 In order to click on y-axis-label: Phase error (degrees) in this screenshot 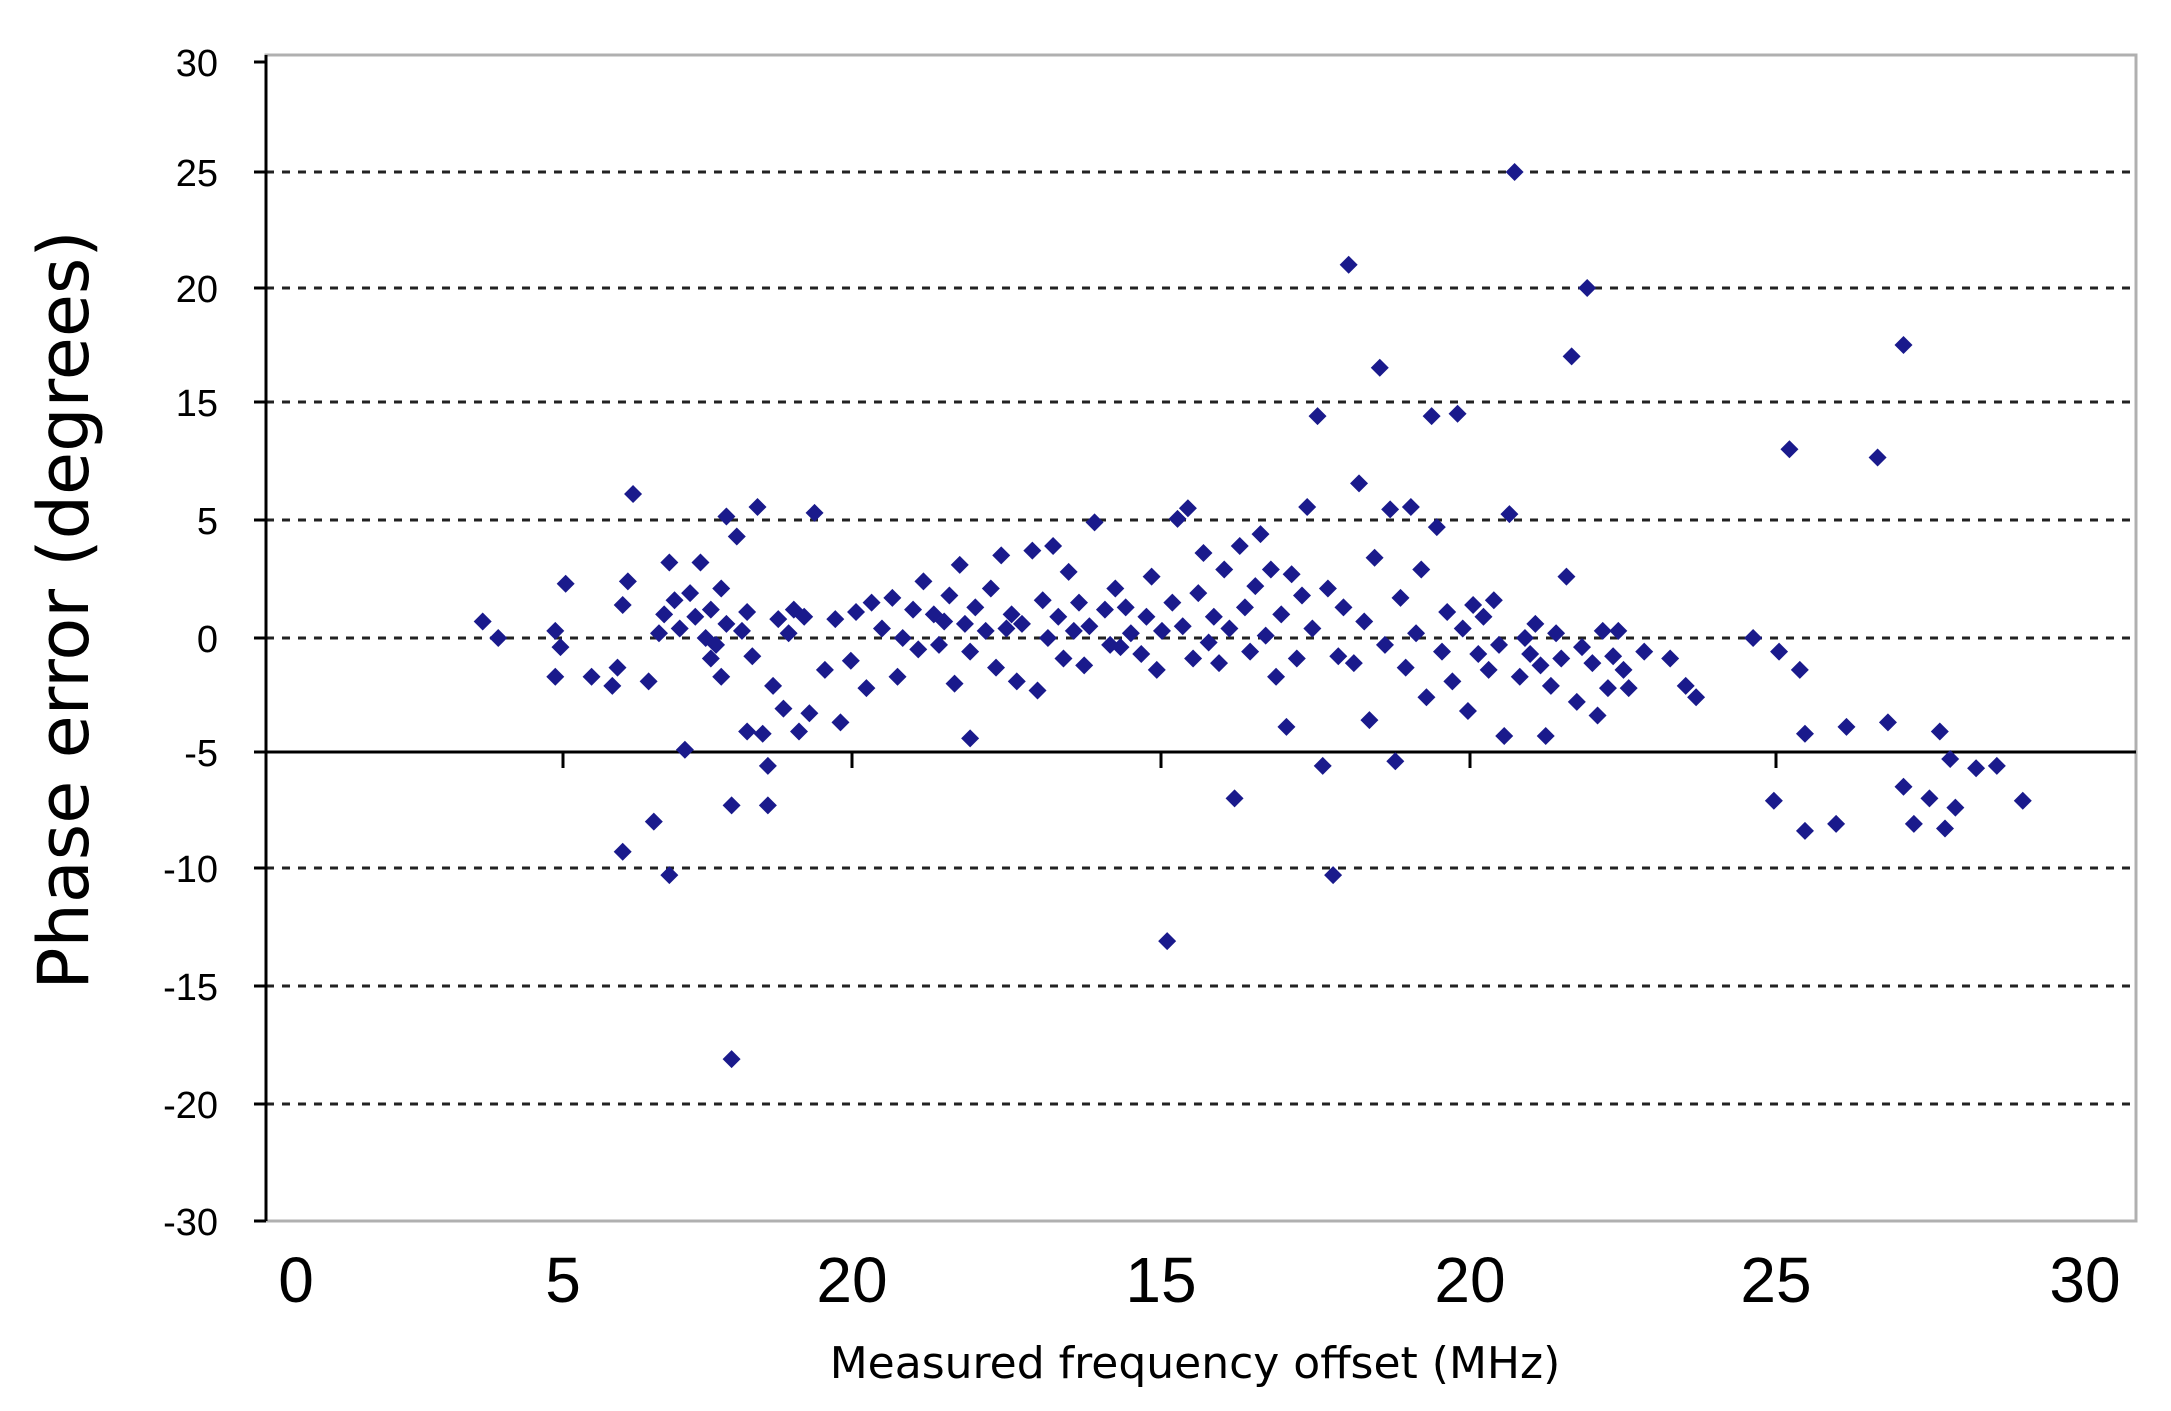, I will do `click(64, 609)`.